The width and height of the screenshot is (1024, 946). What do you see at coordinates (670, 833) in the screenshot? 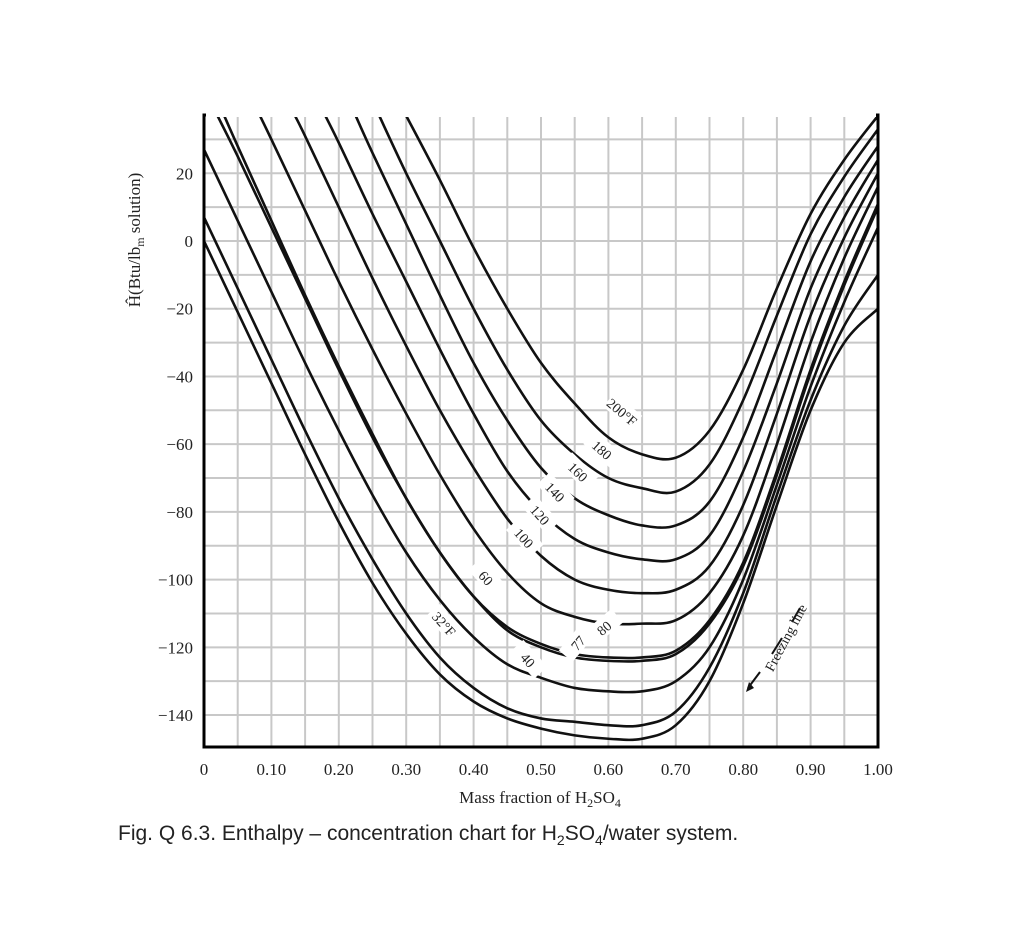
I see `caption-suffix: /water system.` at bounding box center [670, 833].